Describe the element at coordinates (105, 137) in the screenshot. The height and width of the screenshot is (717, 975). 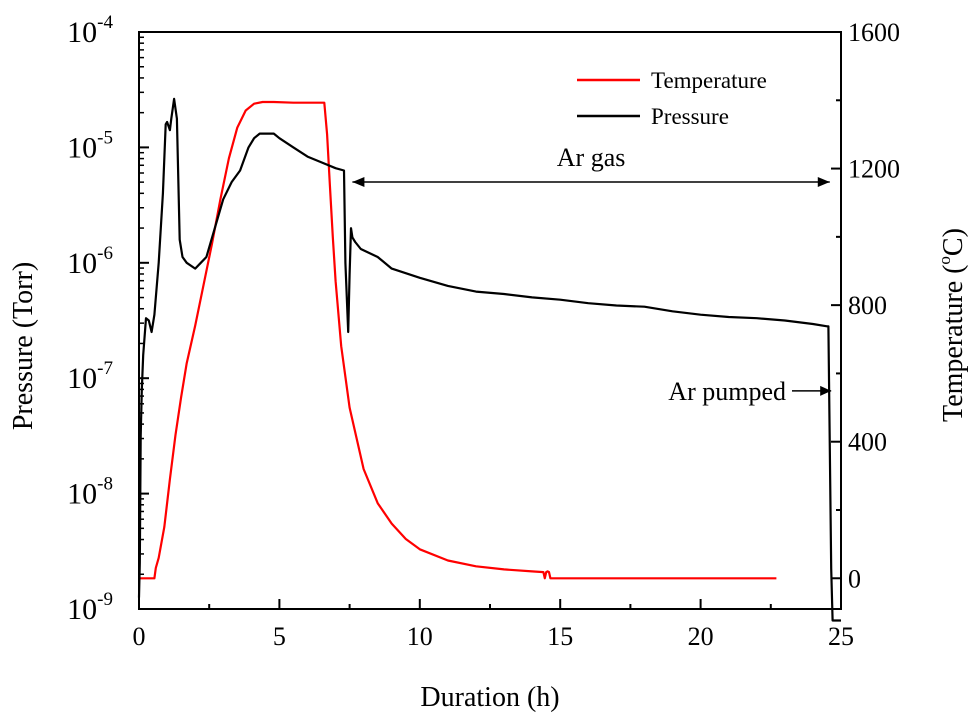
I see `y-left-tick-exponent: -5` at that location.